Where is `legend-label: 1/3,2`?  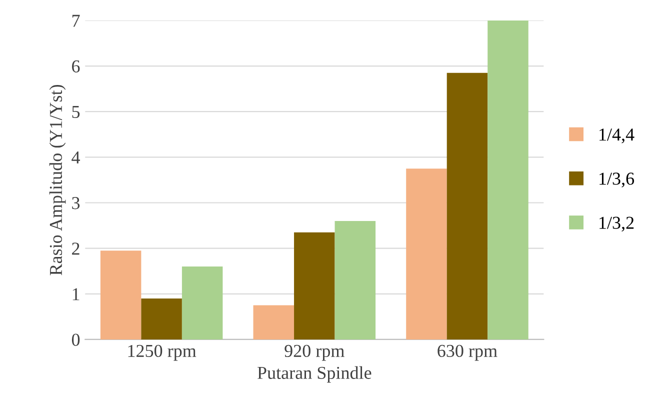
legend-label: 1/3,2 is located at coordinates (617, 224).